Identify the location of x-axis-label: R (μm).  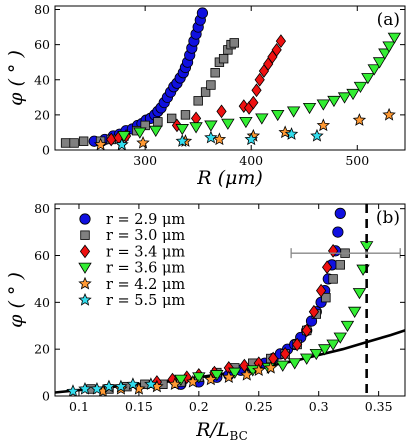
(229, 178).